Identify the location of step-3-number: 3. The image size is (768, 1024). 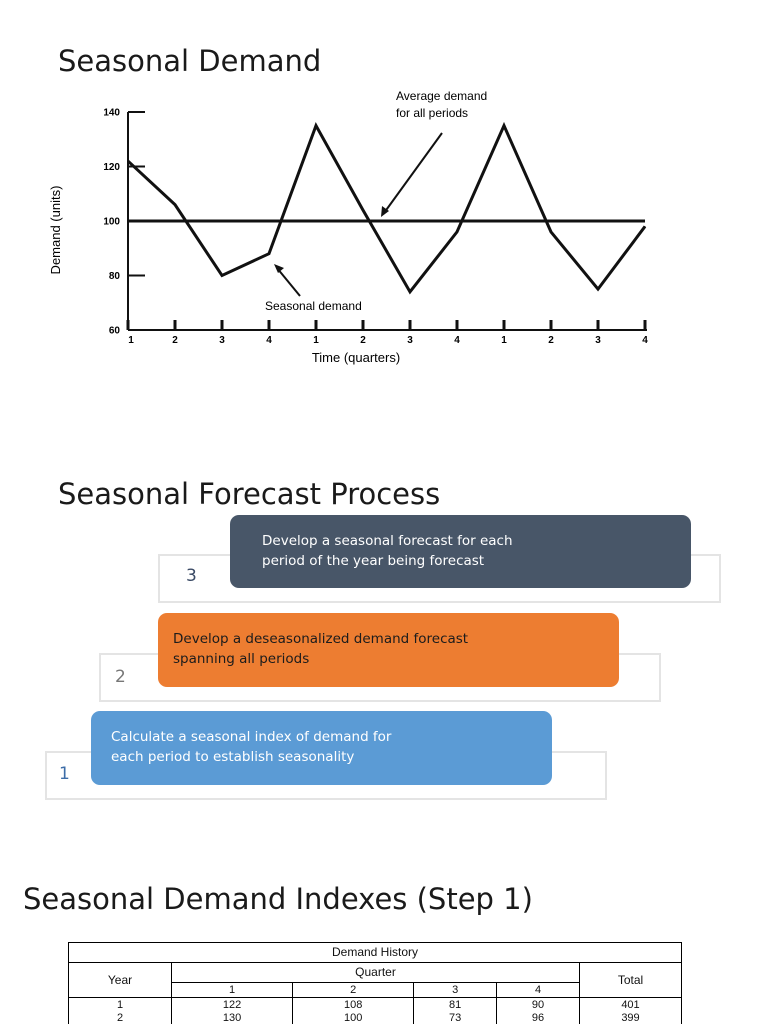
(191, 576).